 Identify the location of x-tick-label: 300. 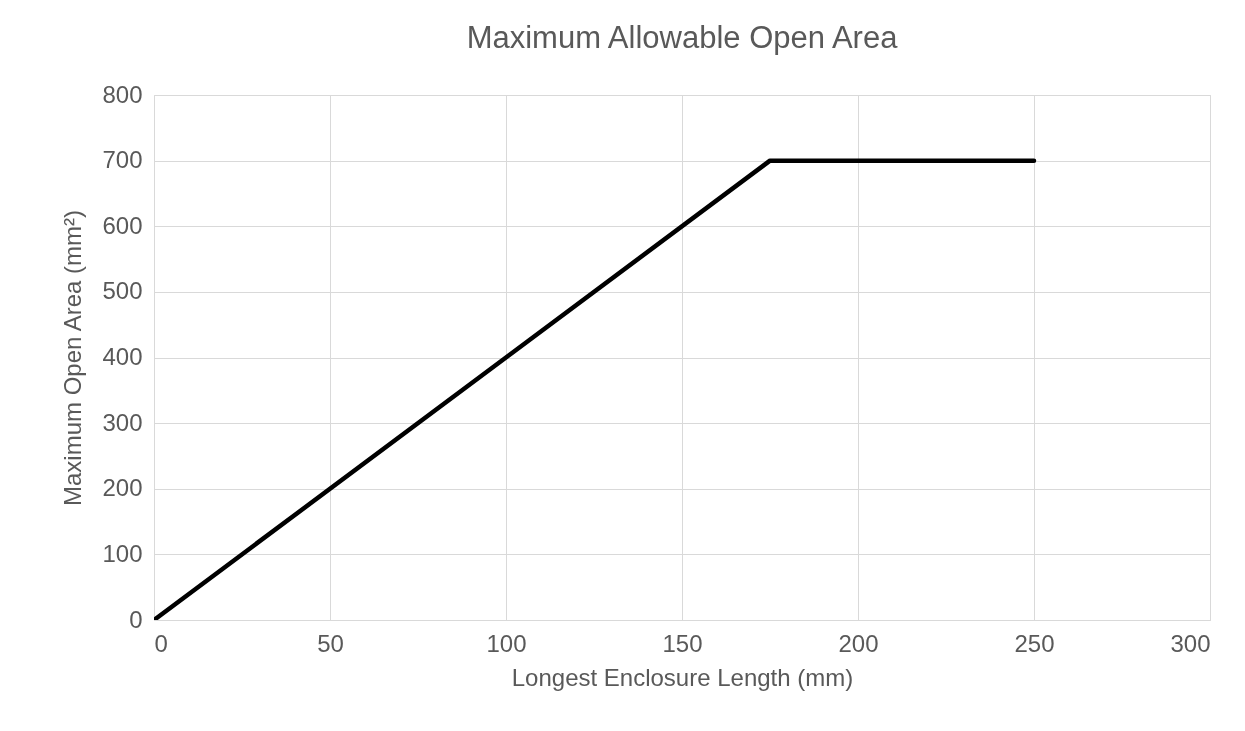
(1190, 643).